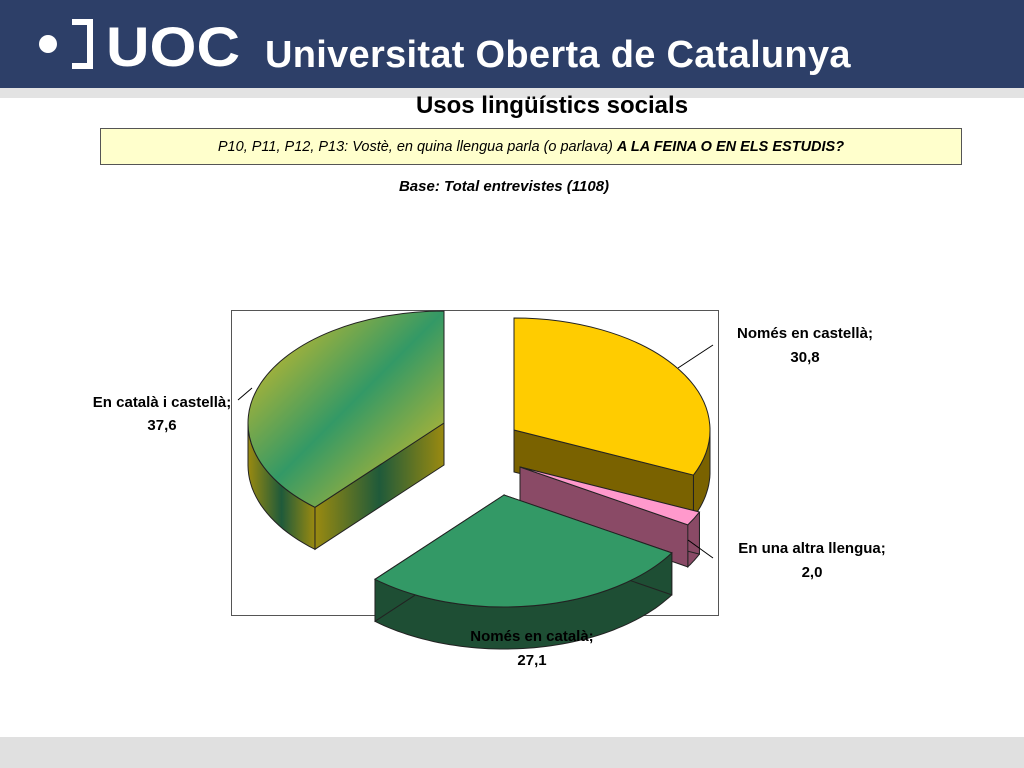 The image size is (1024, 768). I want to click on slice-value-label: 2,0, so click(812, 572).